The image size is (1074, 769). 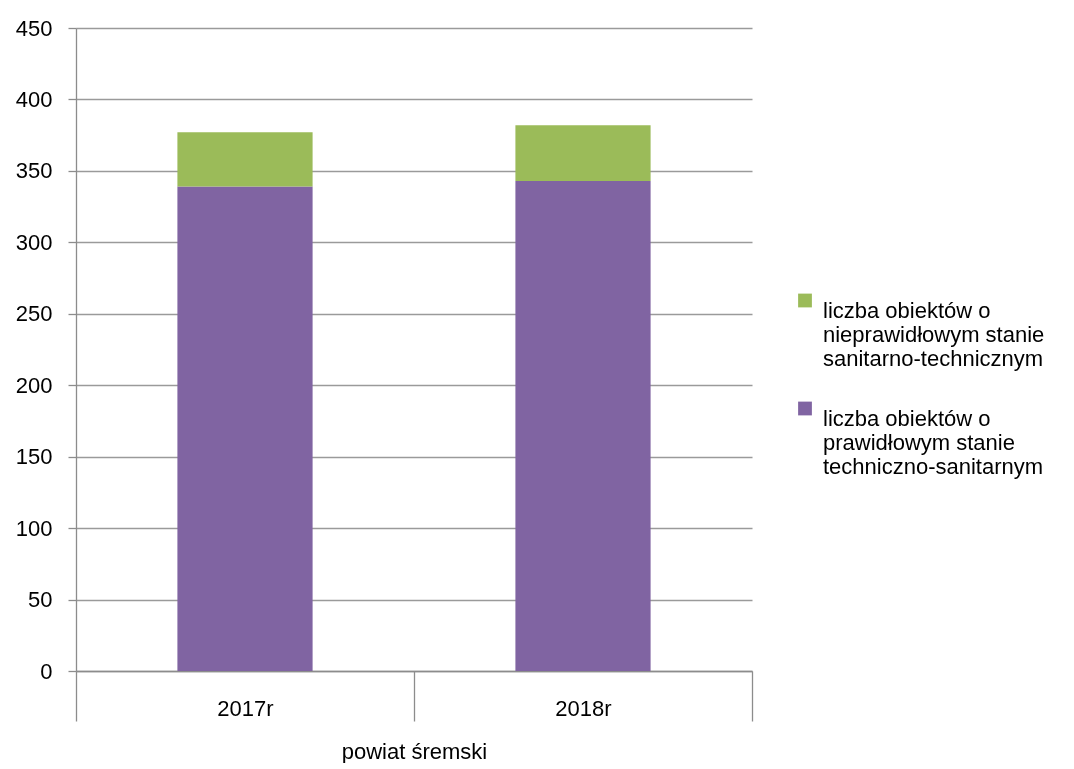 What do you see at coordinates (34, 99) in the screenshot?
I see `y-tick-label: 400` at bounding box center [34, 99].